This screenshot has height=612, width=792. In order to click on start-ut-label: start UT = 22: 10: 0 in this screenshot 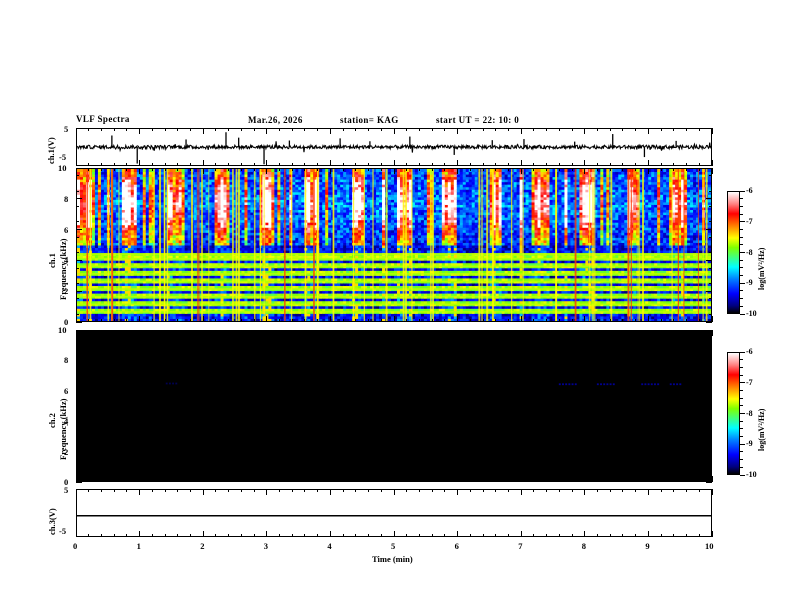, I will do `click(478, 120)`.